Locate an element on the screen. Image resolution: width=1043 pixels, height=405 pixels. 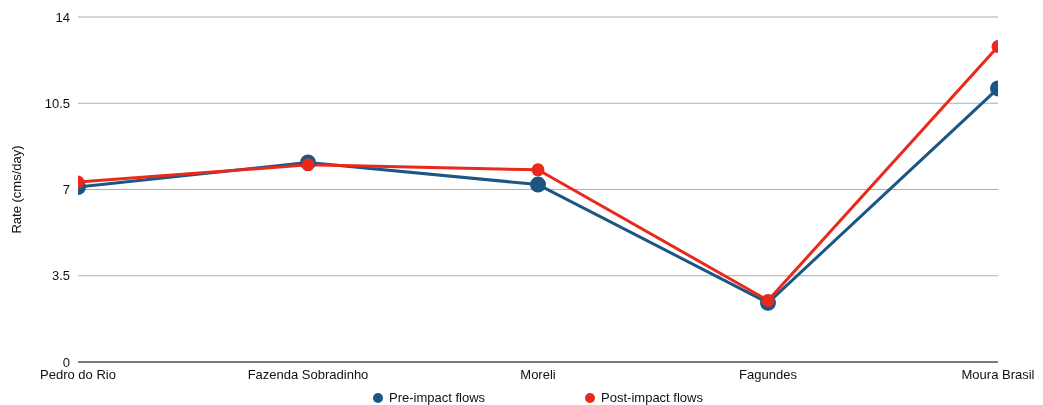
x-tick-label: Fagundes is located at coordinates (768, 375).